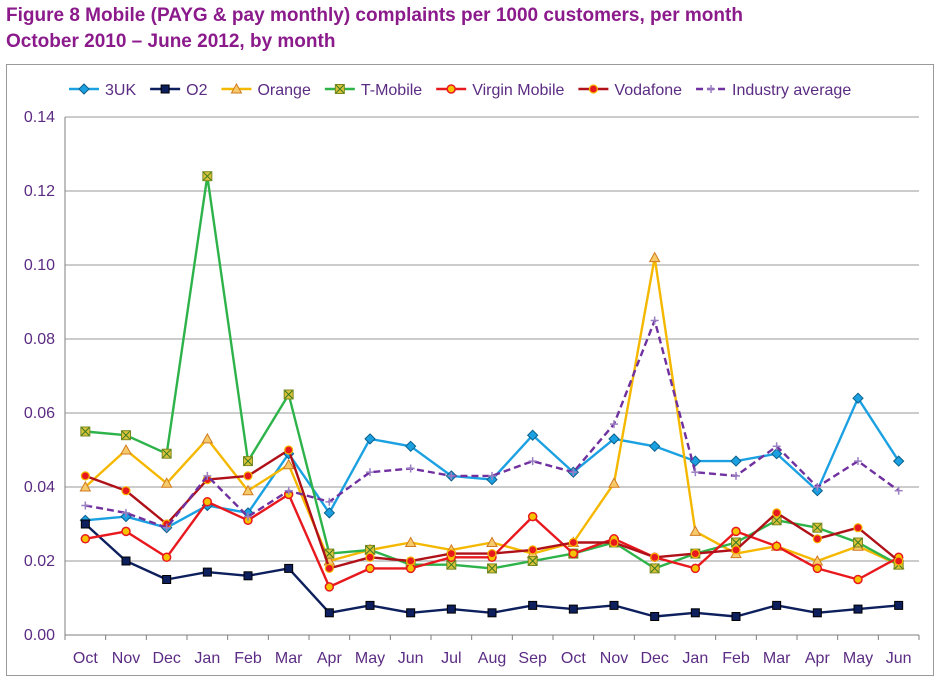 The height and width of the screenshot is (680, 940). What do you see at coordinates (283, 90) in the screenshot?
I see `legend-label: Orange` at bounding box center [283, 90].